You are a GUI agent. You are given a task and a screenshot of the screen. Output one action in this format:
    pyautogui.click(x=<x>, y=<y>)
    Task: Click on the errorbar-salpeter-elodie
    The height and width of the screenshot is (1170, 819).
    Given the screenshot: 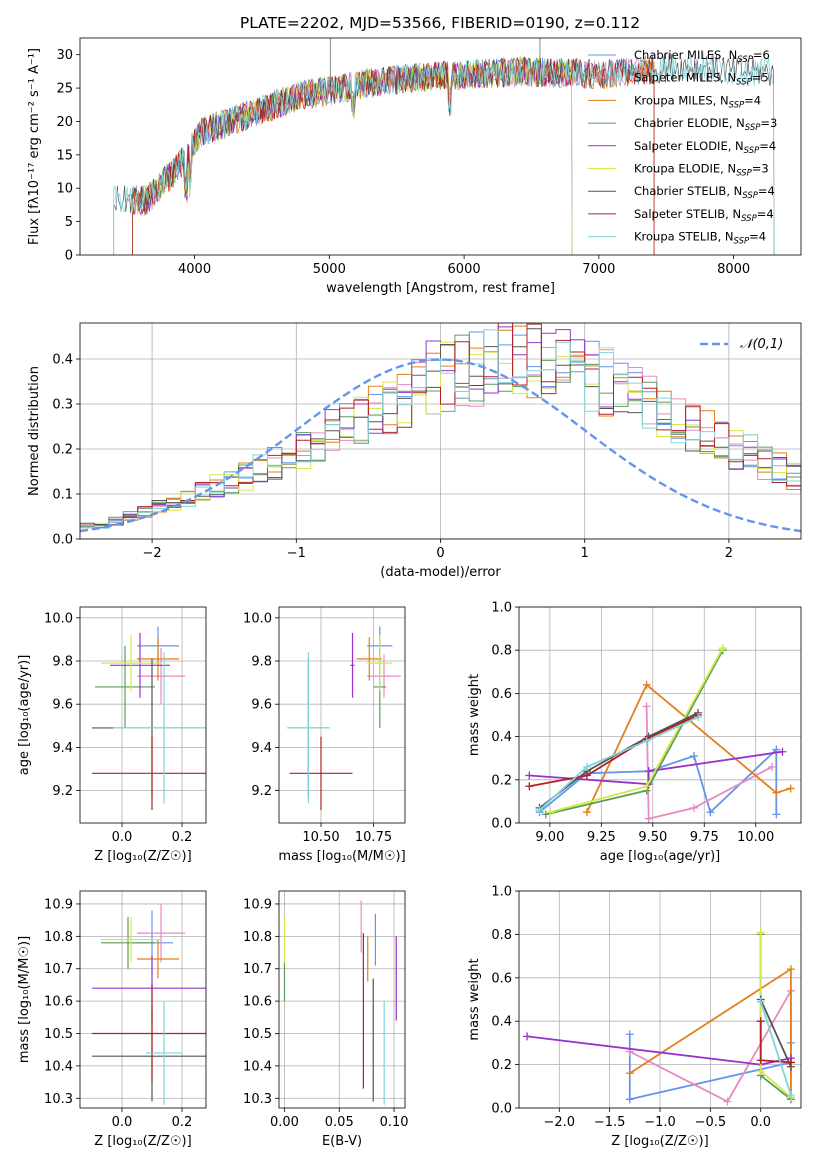 What is the action you would take?
    pyautogui.click(x=140, y=665)
    